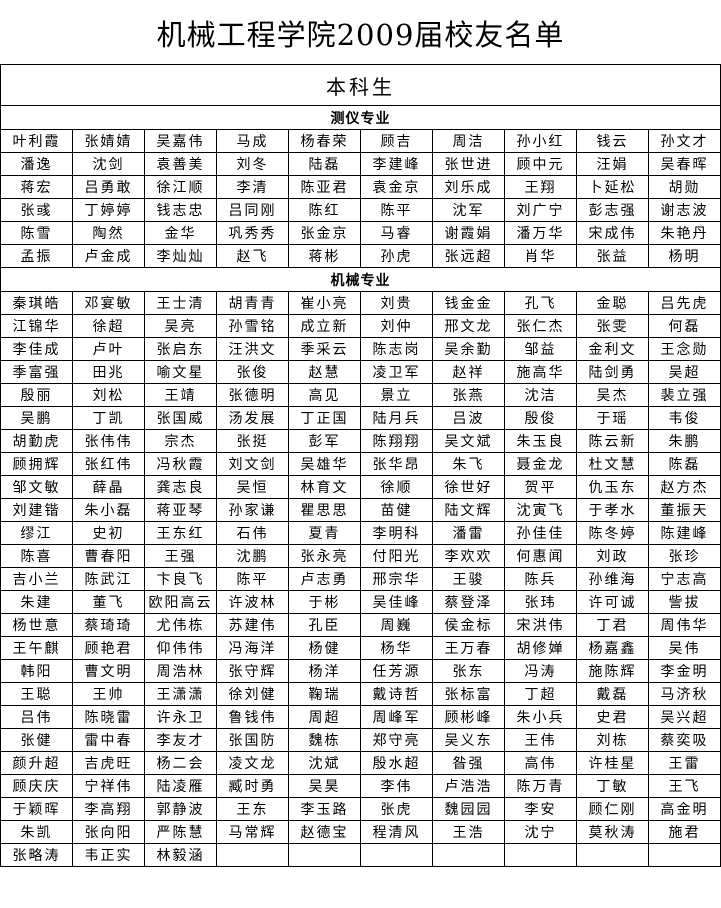  Describe the element at coordinates (684, 395) in the screenshot. I see `name-cell: 裴立强` at that location.